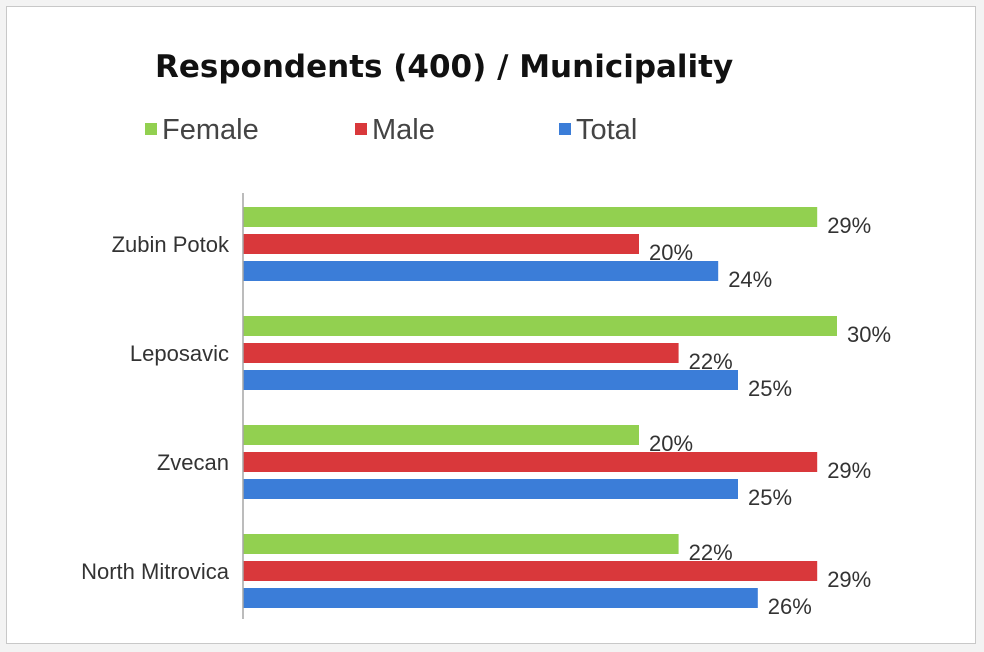  I want to click on bar-leposavic-male, so click(461, 353).